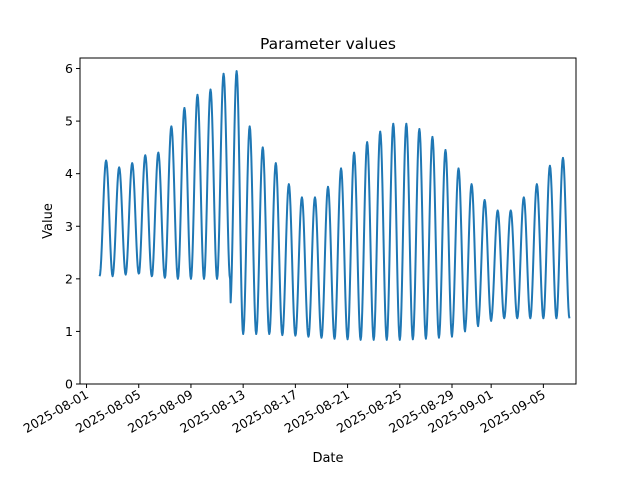  I want to click on y-axis: 0 1 2 3 4 5 6, so click(72, 226).